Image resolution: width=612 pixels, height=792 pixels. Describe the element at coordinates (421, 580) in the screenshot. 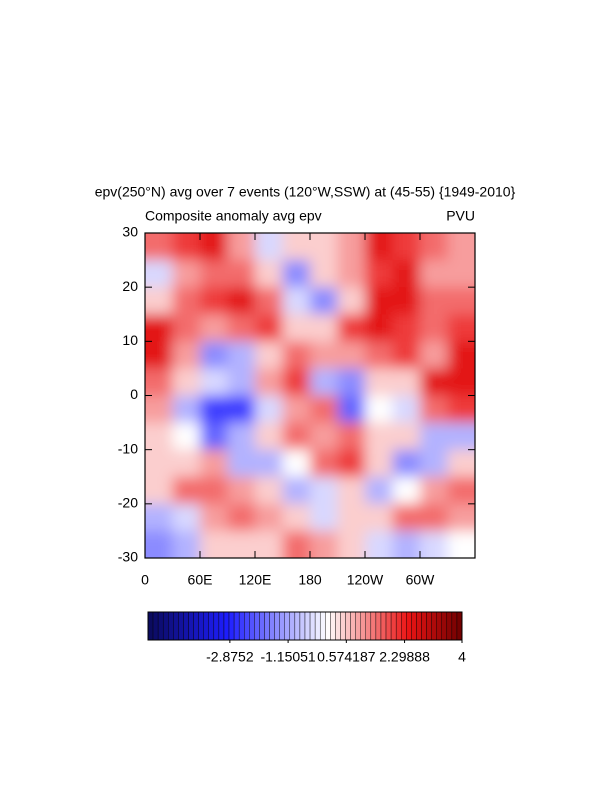

I see `x-tick-label: 60W` at that location.